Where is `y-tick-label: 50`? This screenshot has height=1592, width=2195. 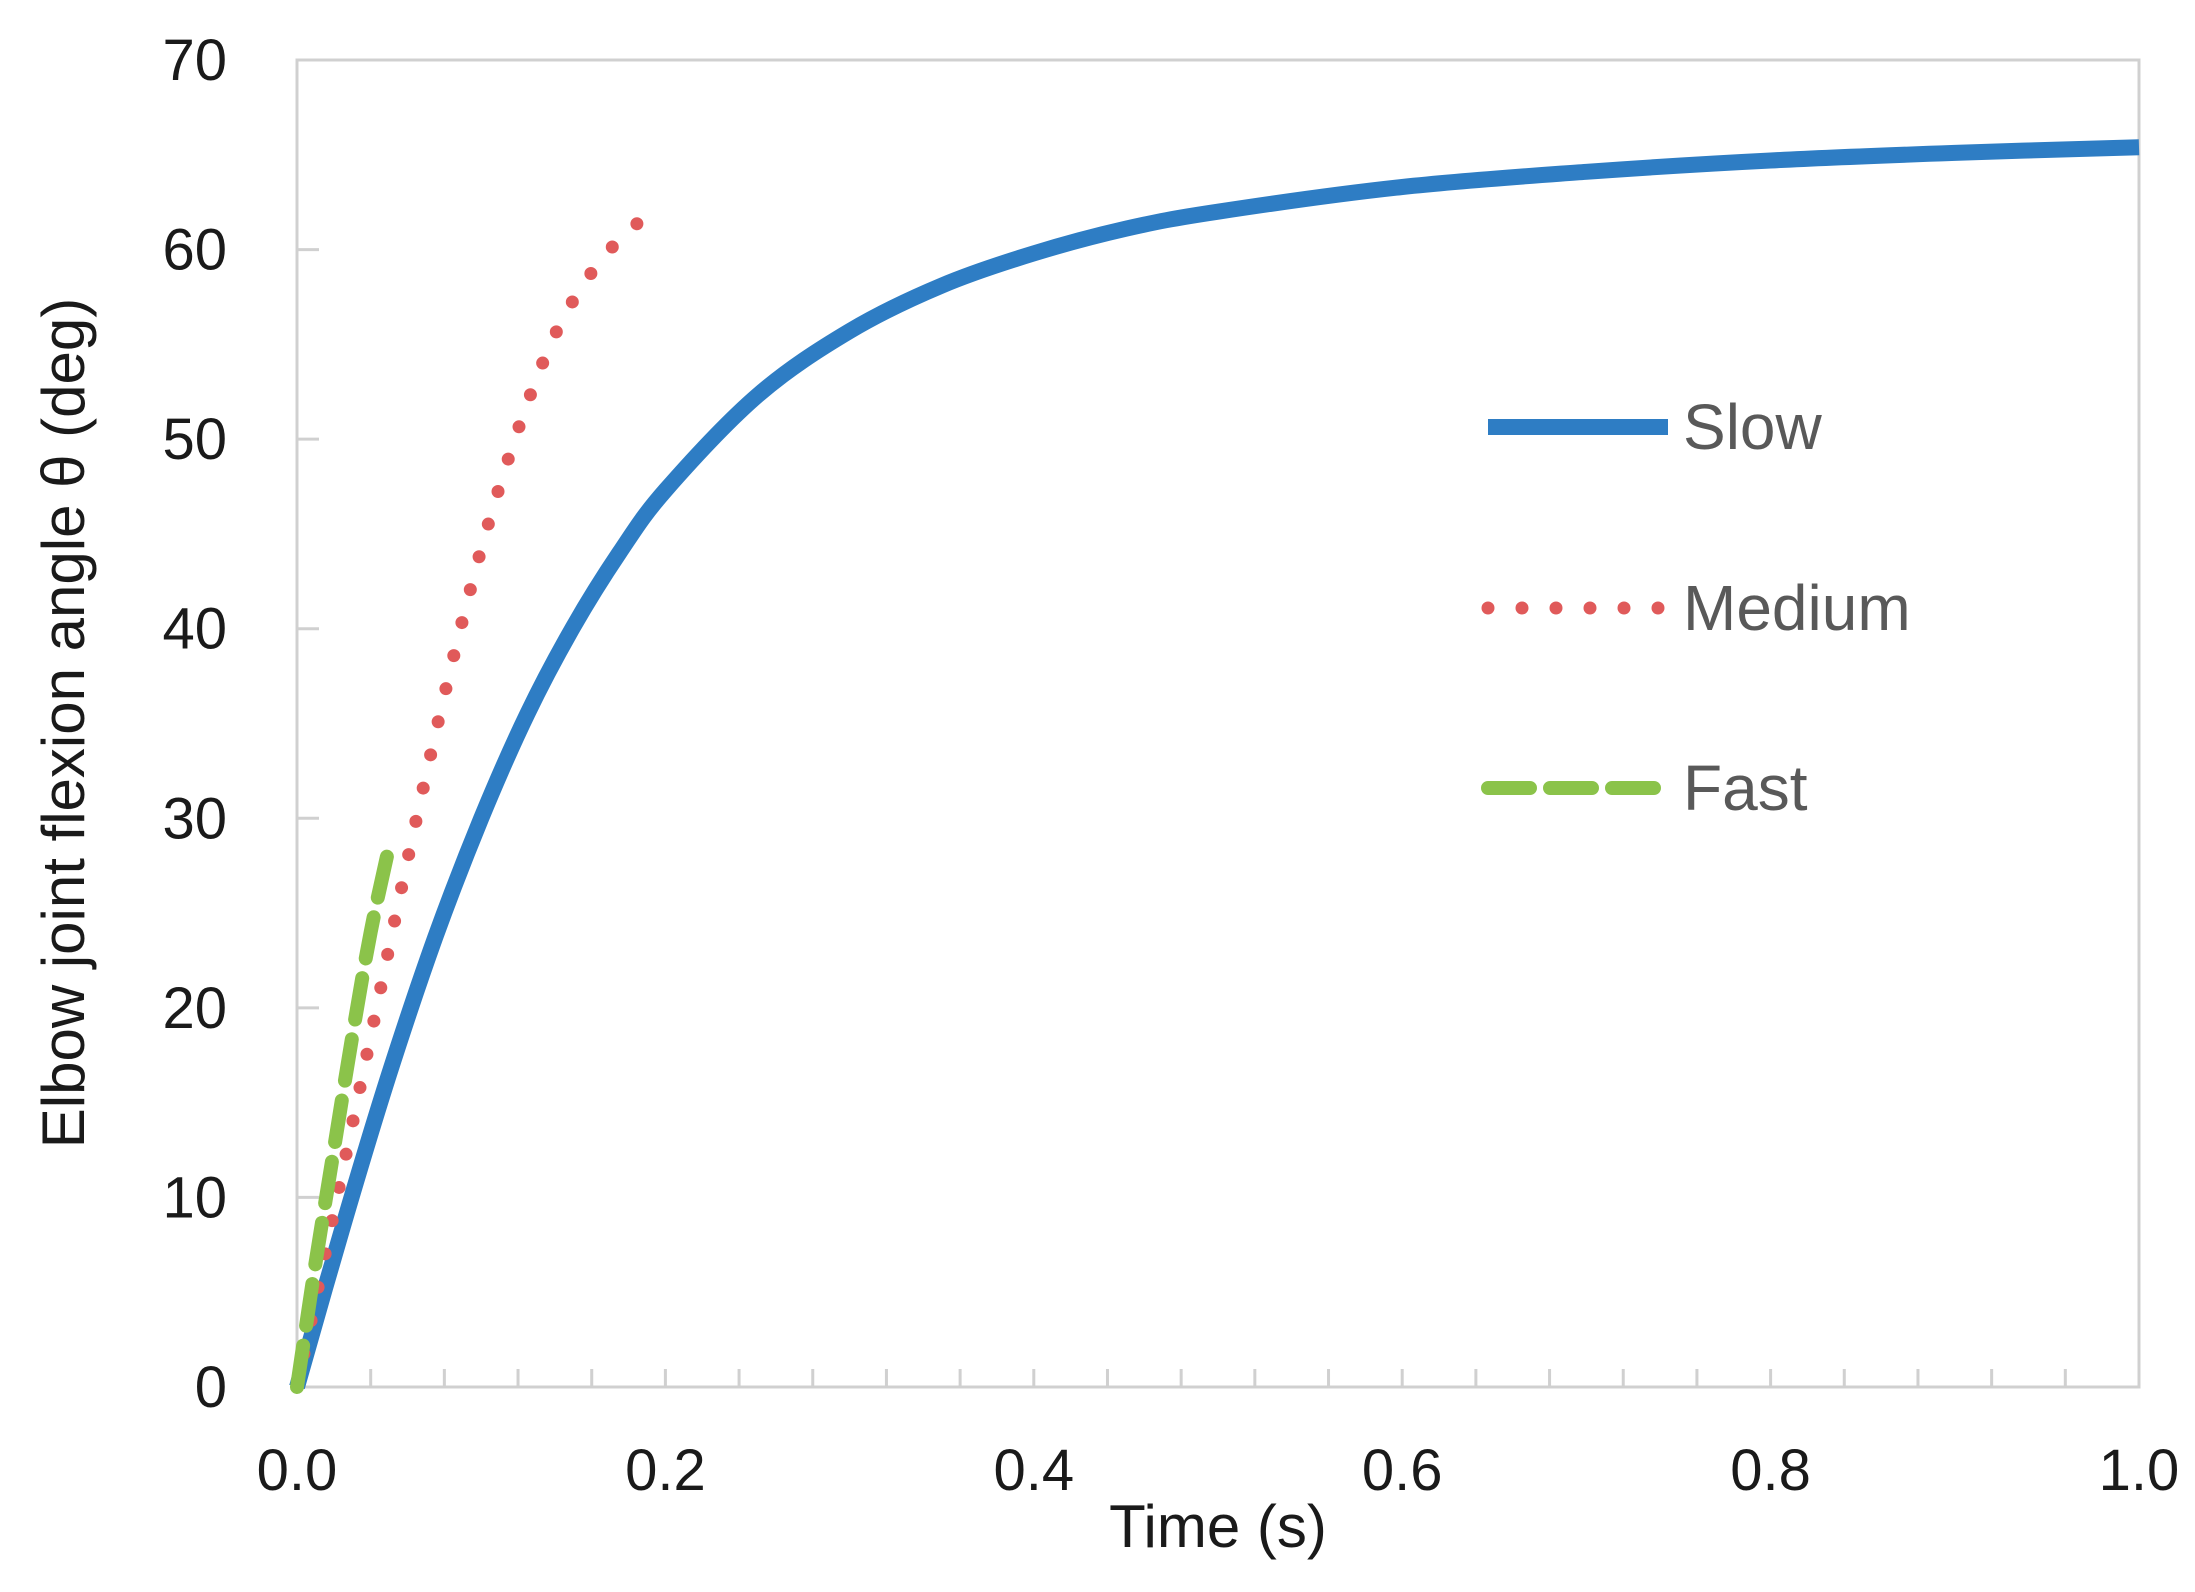
y-tick-label: 50 is located at coordinates (194, 439).